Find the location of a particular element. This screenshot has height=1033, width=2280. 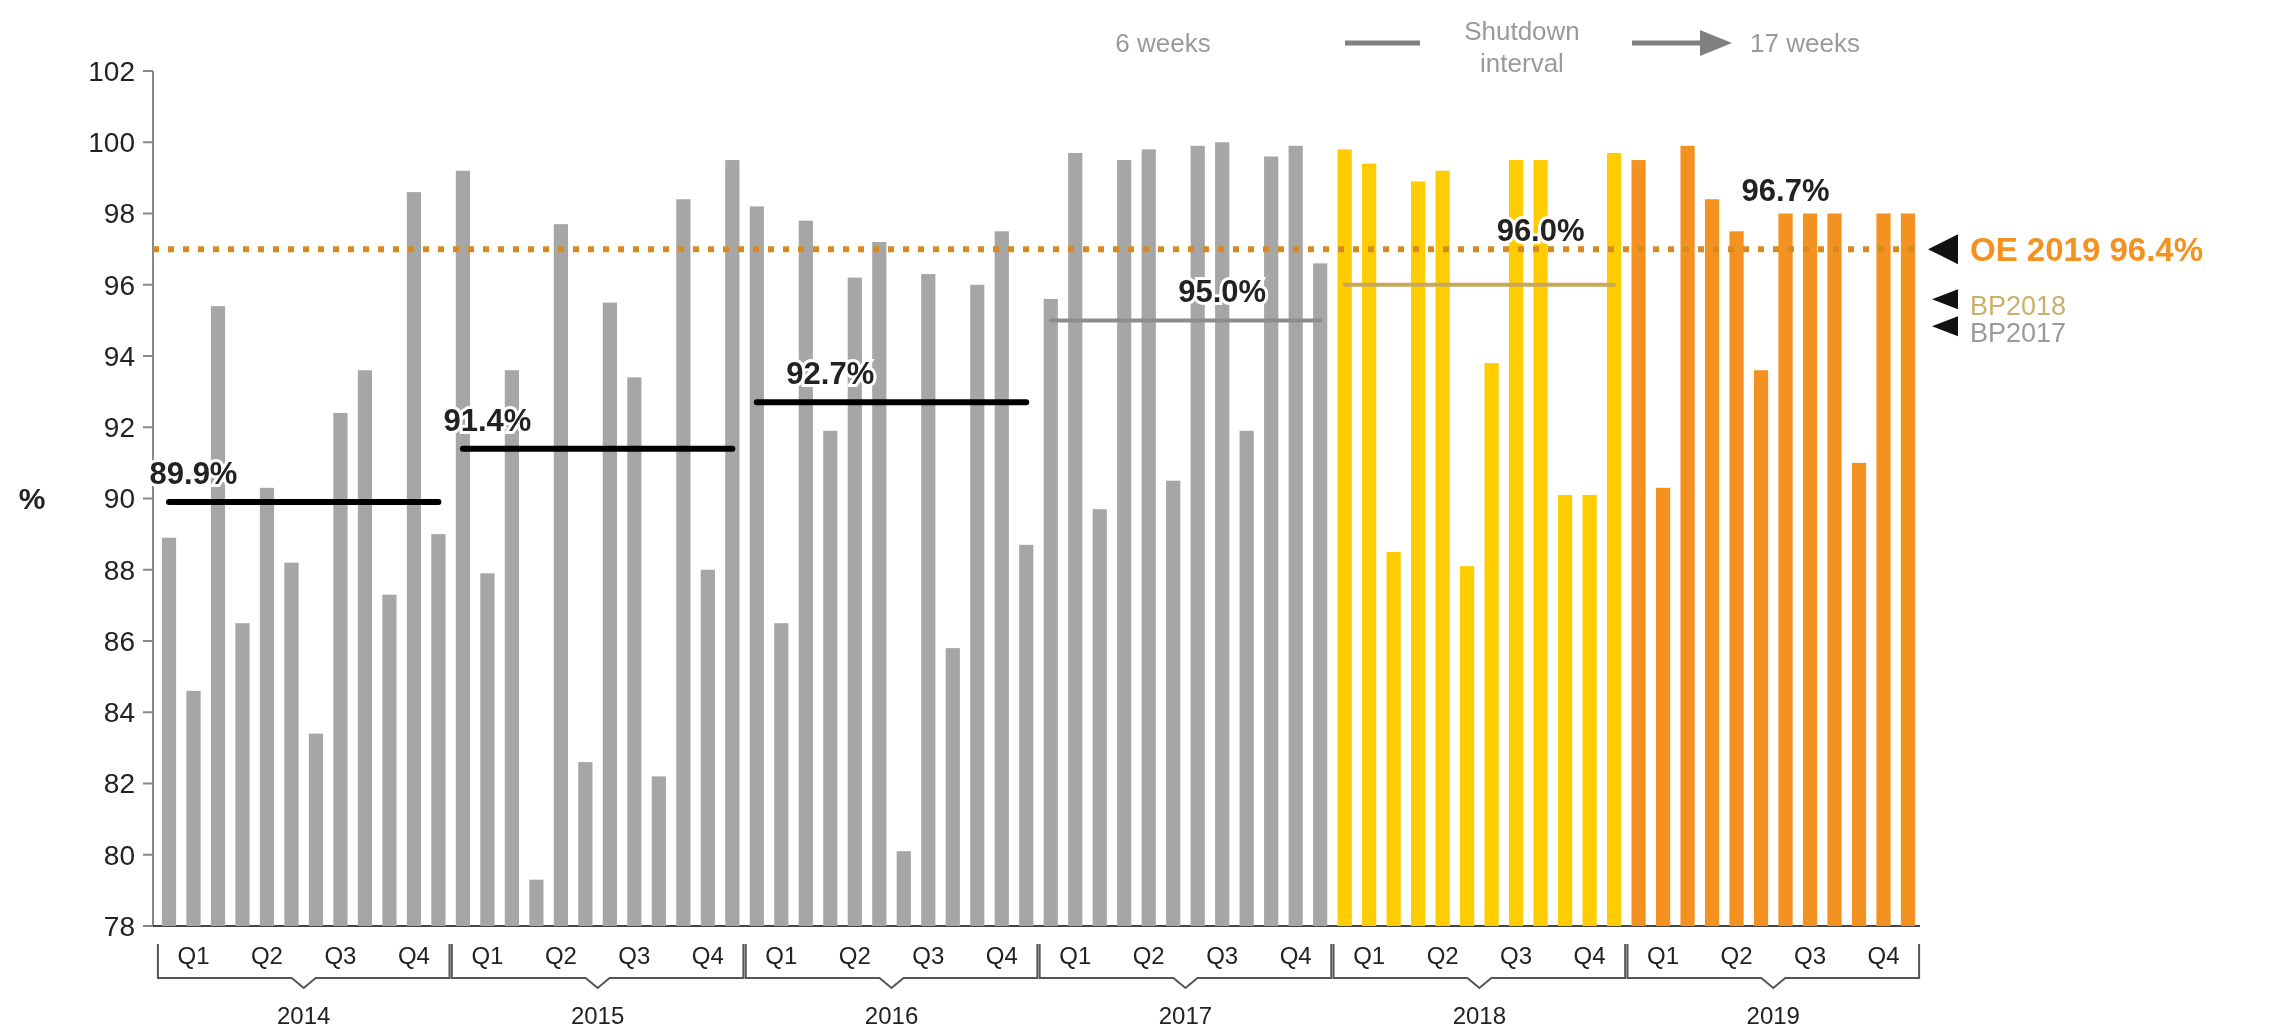

annotation: Shutdown interval is located at coordinates (1522, 47).